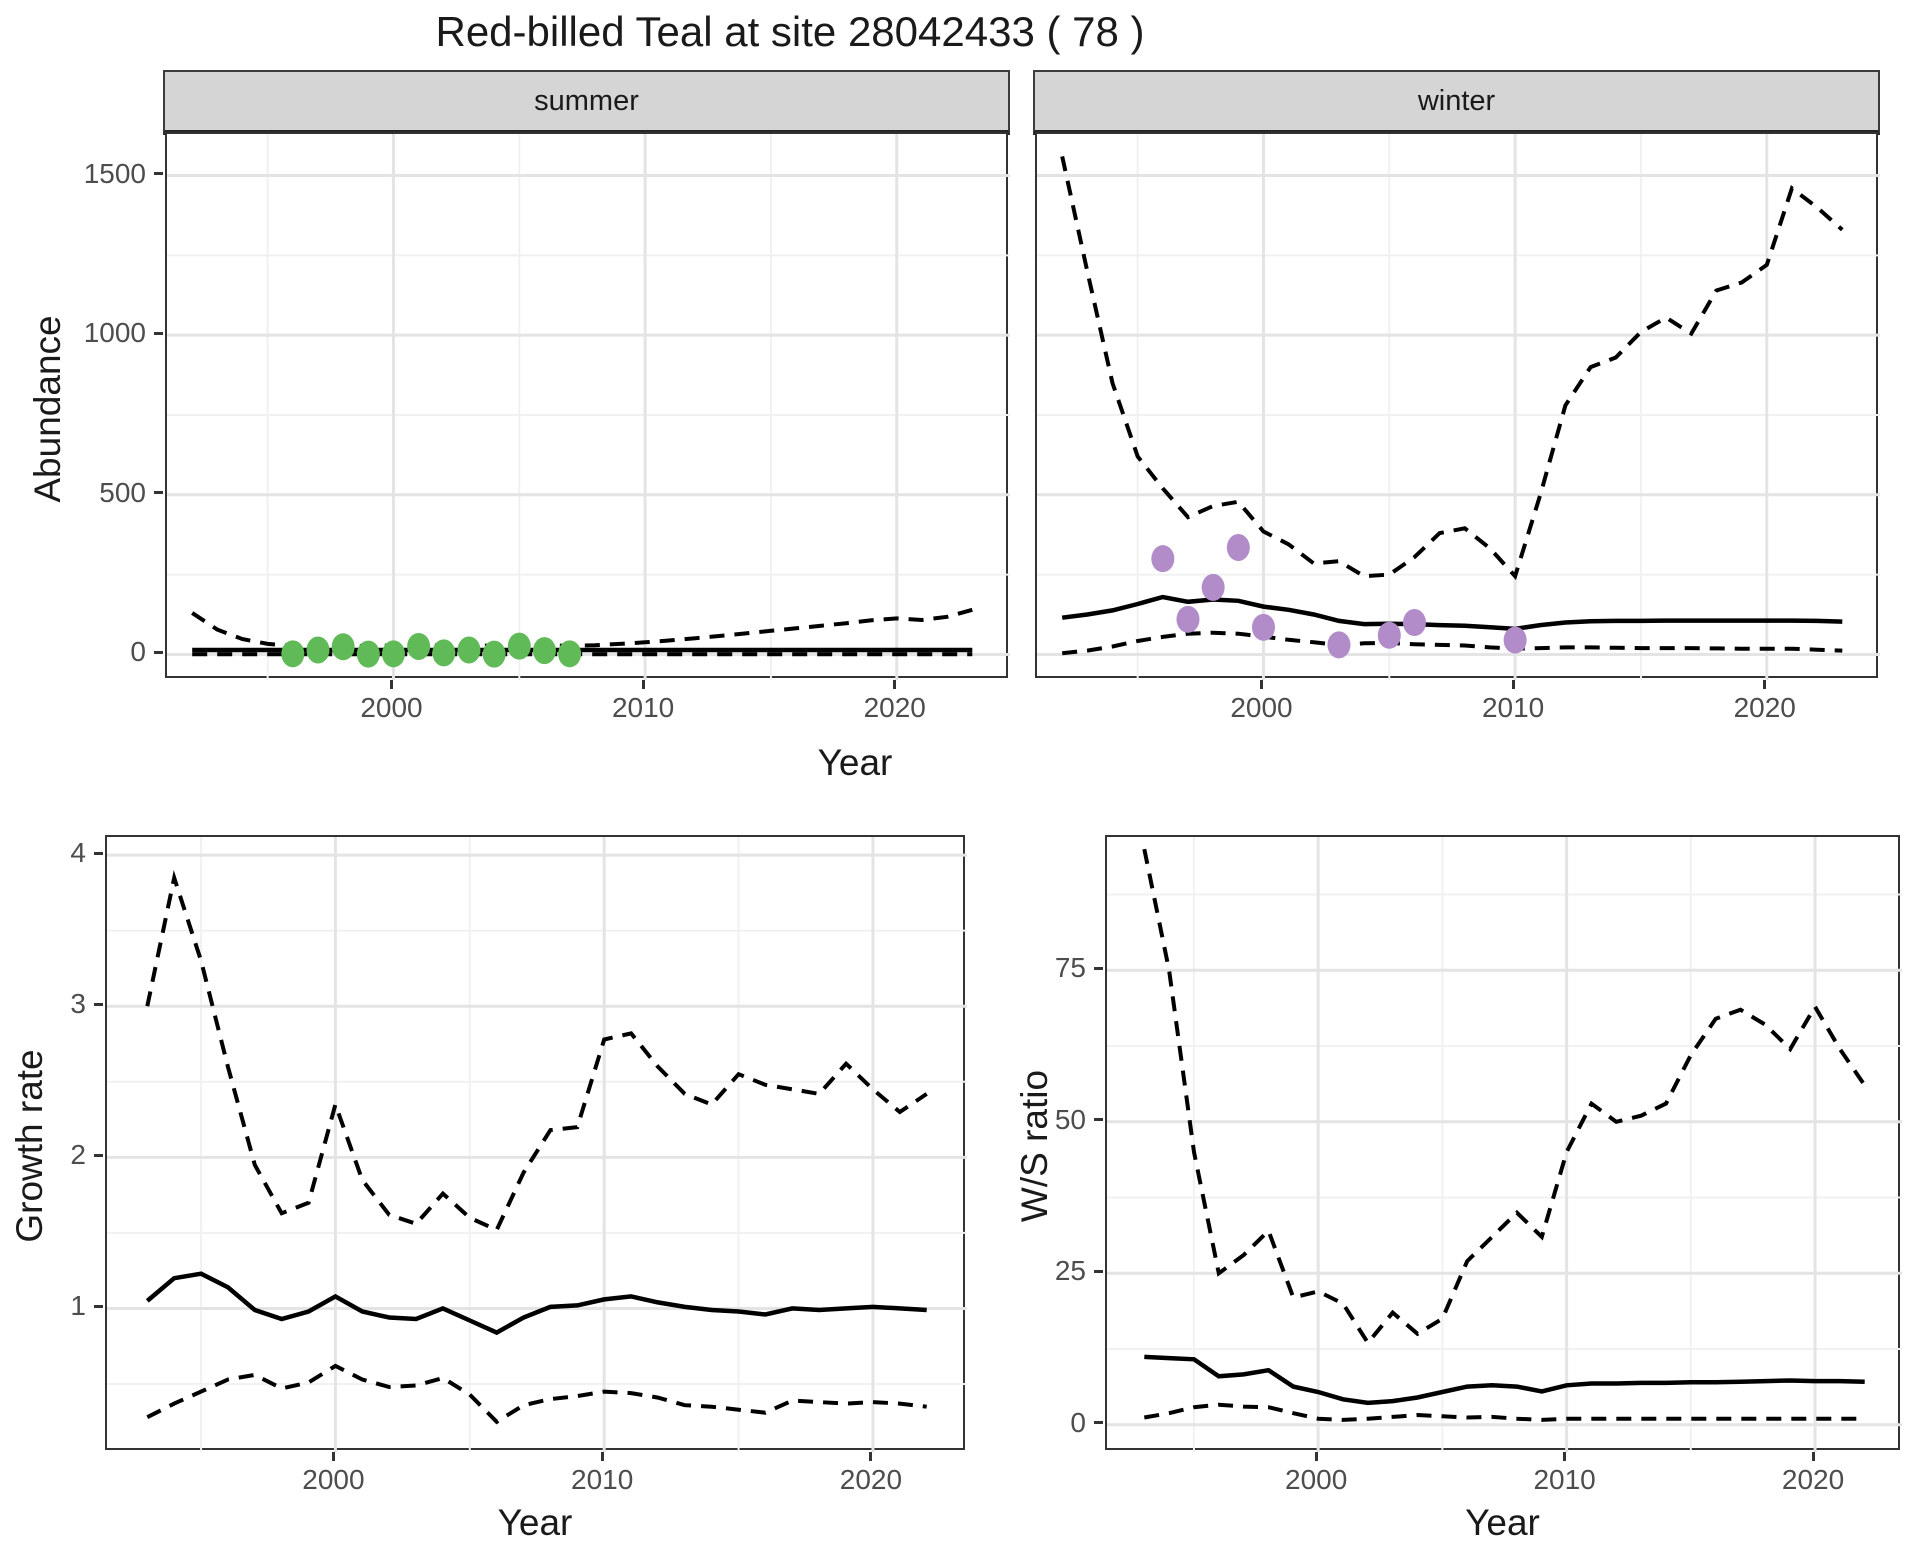 Image resolution: width=1920 pixels, height=1560 pixels. Describe the element at coordinates (855, 762) in the screenshot. I see `x-axis-title-year-top: Year` at that location.